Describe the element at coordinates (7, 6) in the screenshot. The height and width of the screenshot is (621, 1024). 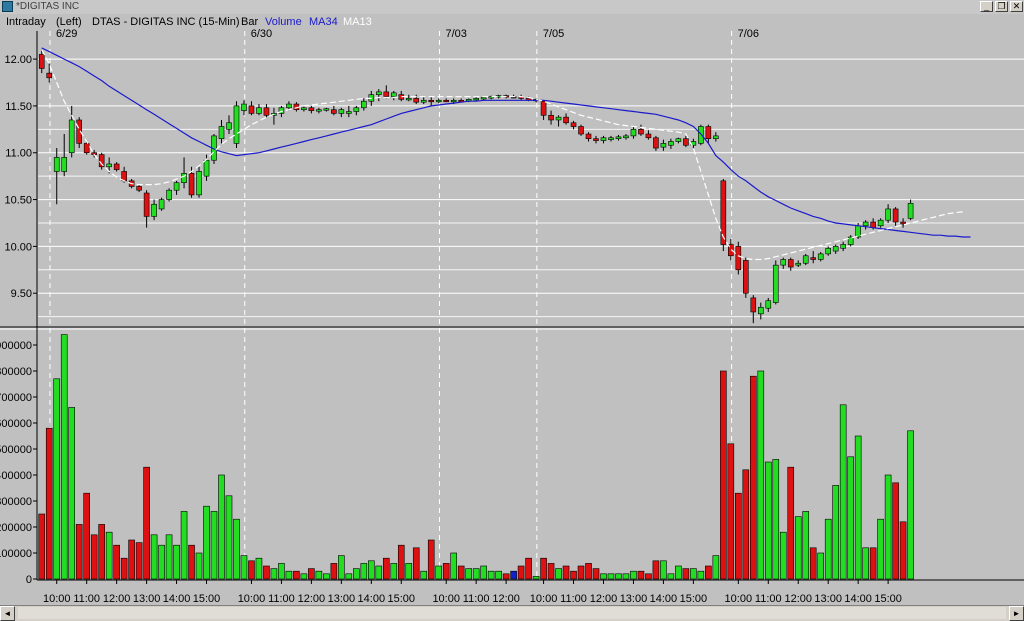
I see `chart-window-icon` at that location.